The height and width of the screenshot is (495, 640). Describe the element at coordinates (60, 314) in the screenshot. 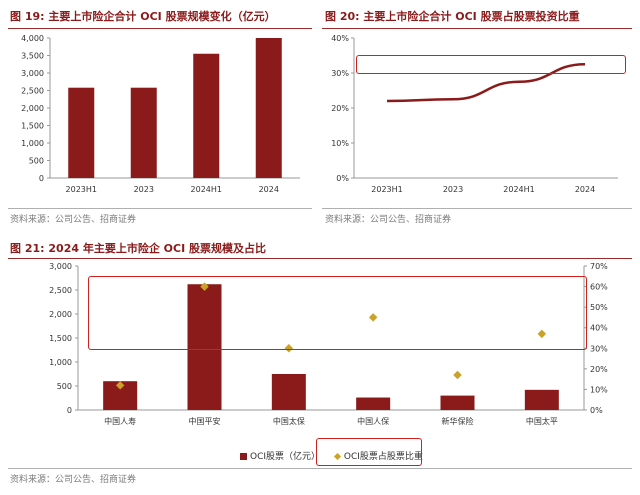

I see `fig21-y-tick-label-left: 2,000` at that location.